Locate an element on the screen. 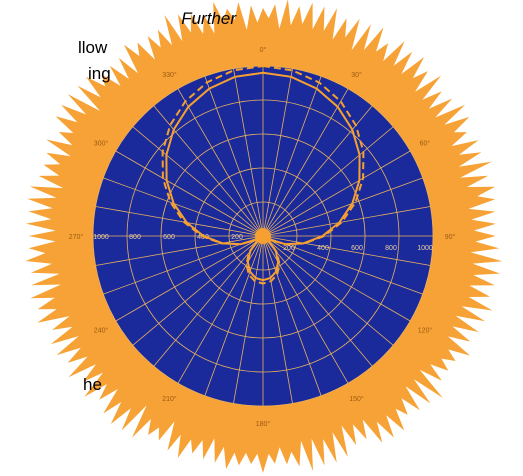 The height and width of the screenshot is (476, 523). center-hub is located at coordinates (263, 236).